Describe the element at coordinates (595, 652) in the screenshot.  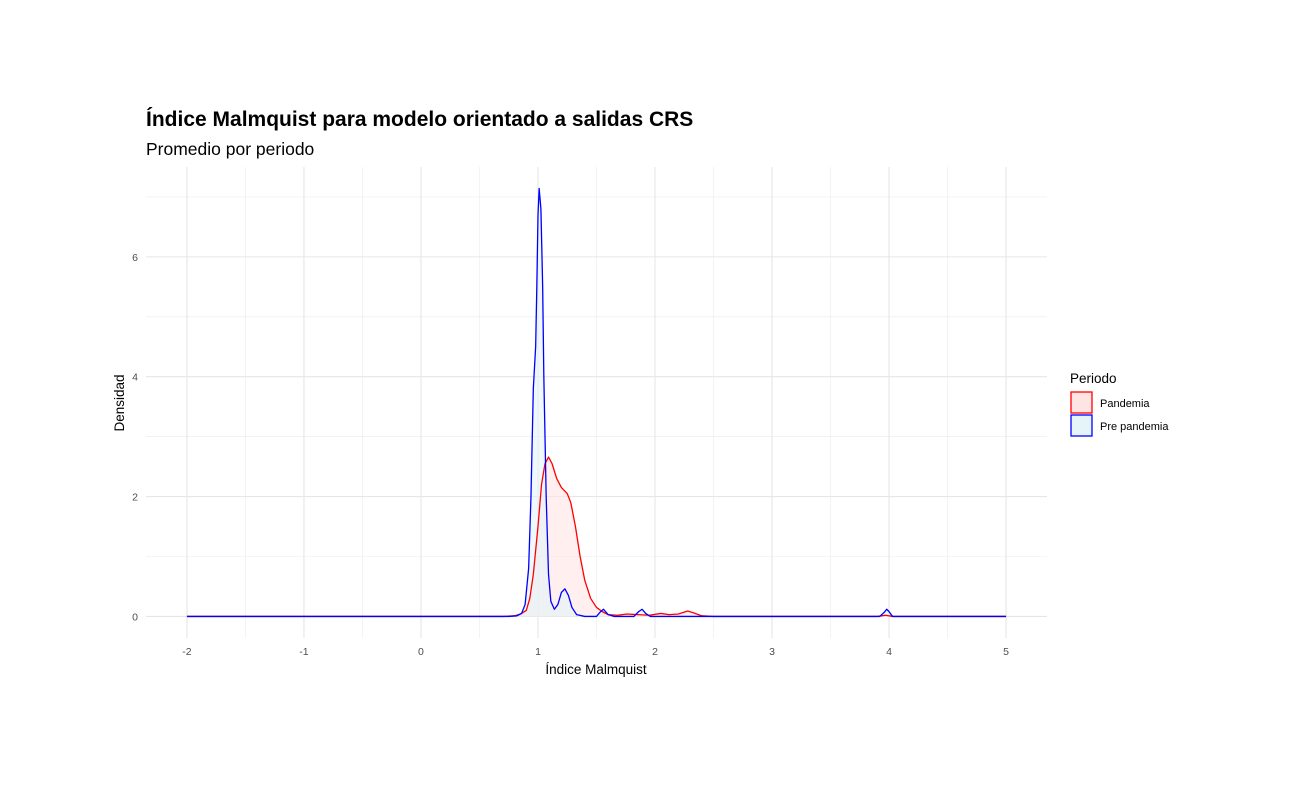
I see `x-tick-labels: -2 -1 0 1 2 3 4 5` at that location.